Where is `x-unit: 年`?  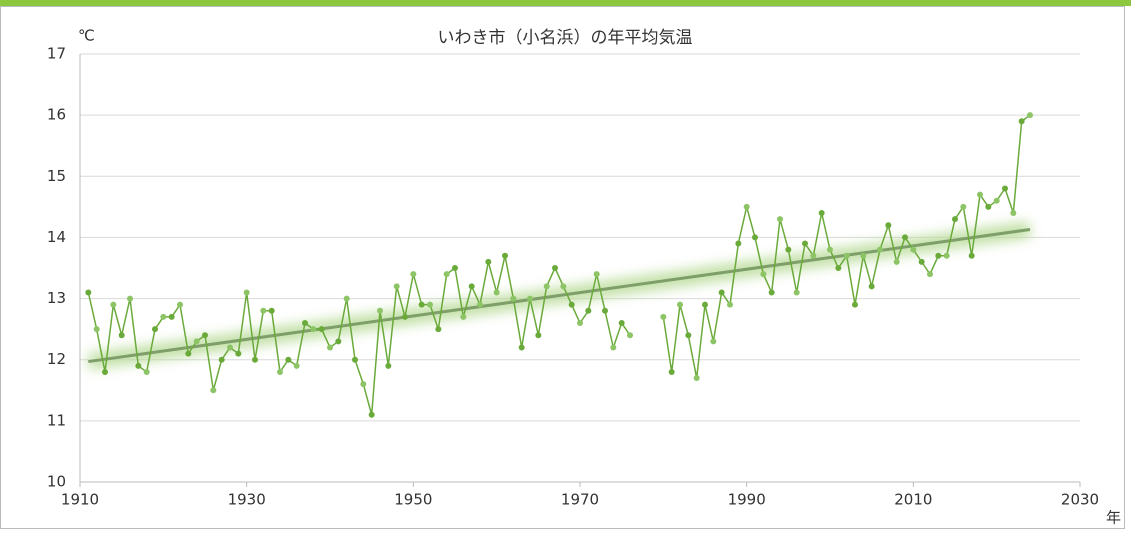 x-unit: 年 is located at coordinates (1113, 518).